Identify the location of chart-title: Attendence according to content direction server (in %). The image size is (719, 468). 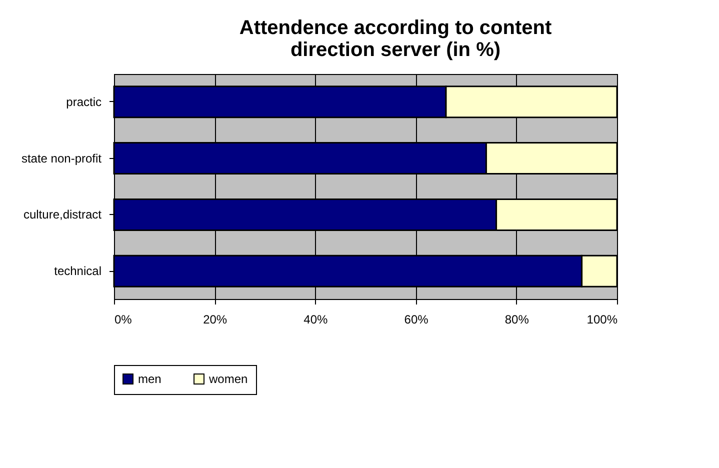
(395, 39).